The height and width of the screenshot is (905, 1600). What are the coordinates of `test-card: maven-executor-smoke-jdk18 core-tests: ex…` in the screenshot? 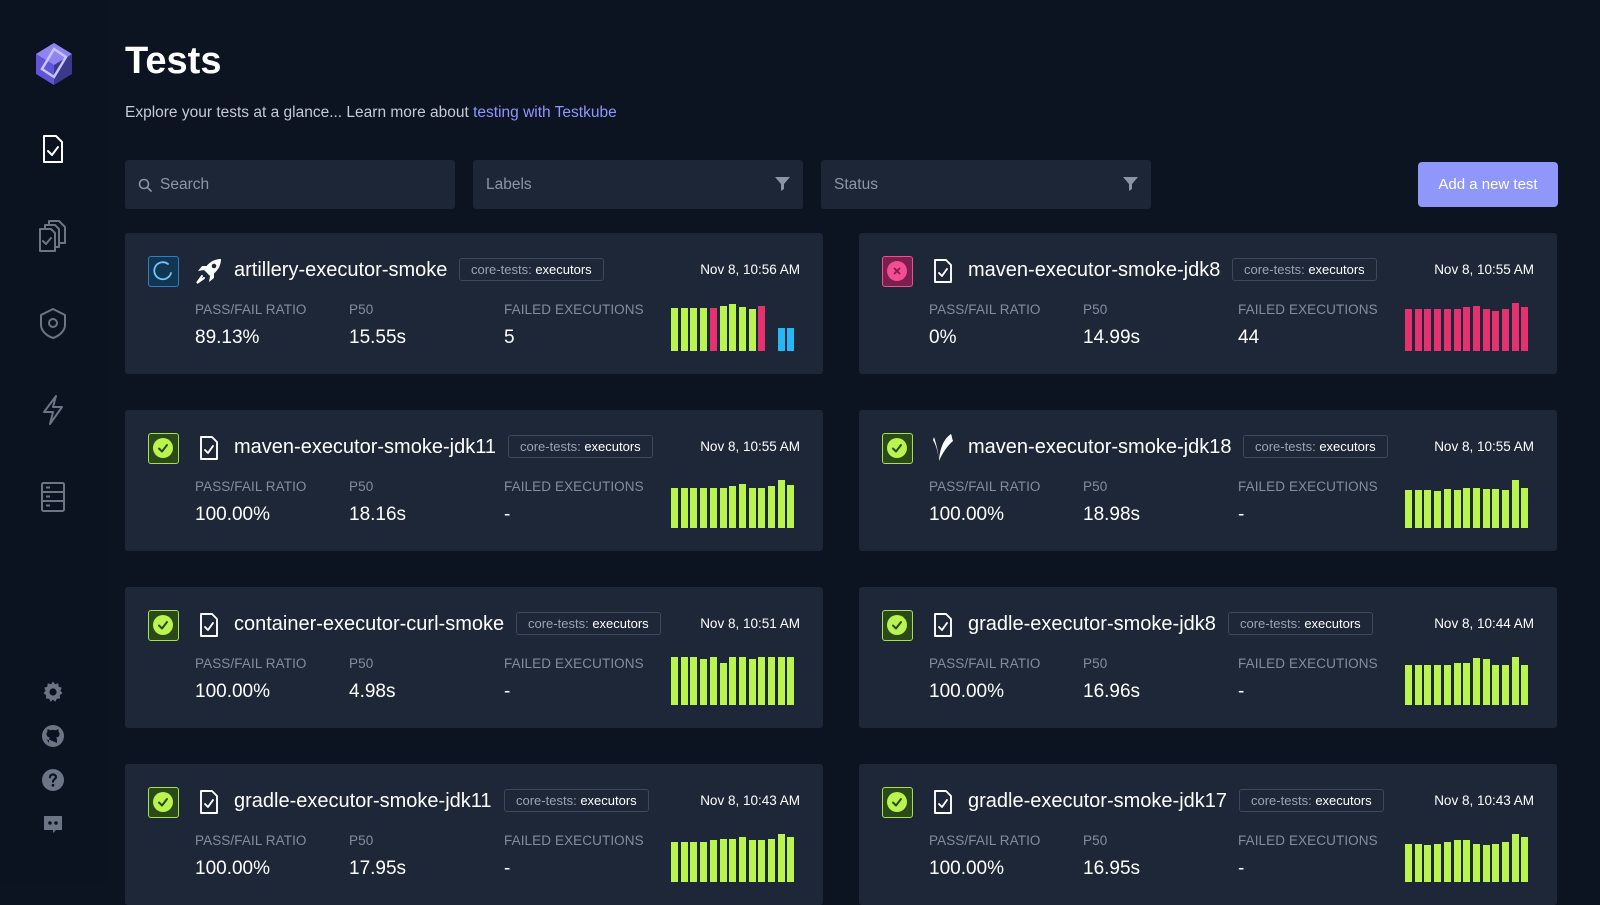 It's located at (1208, 480).